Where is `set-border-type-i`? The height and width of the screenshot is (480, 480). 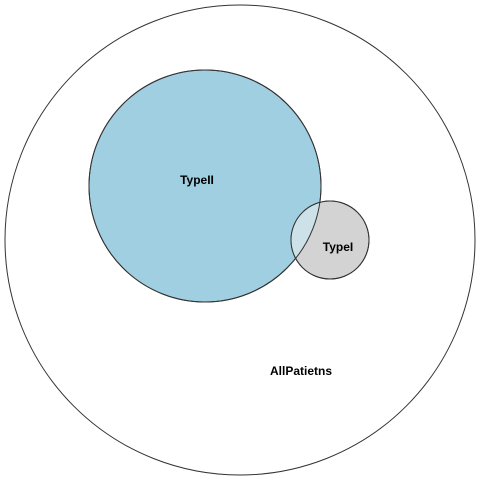
set-border-type-i is located at coordinates (330, 240).